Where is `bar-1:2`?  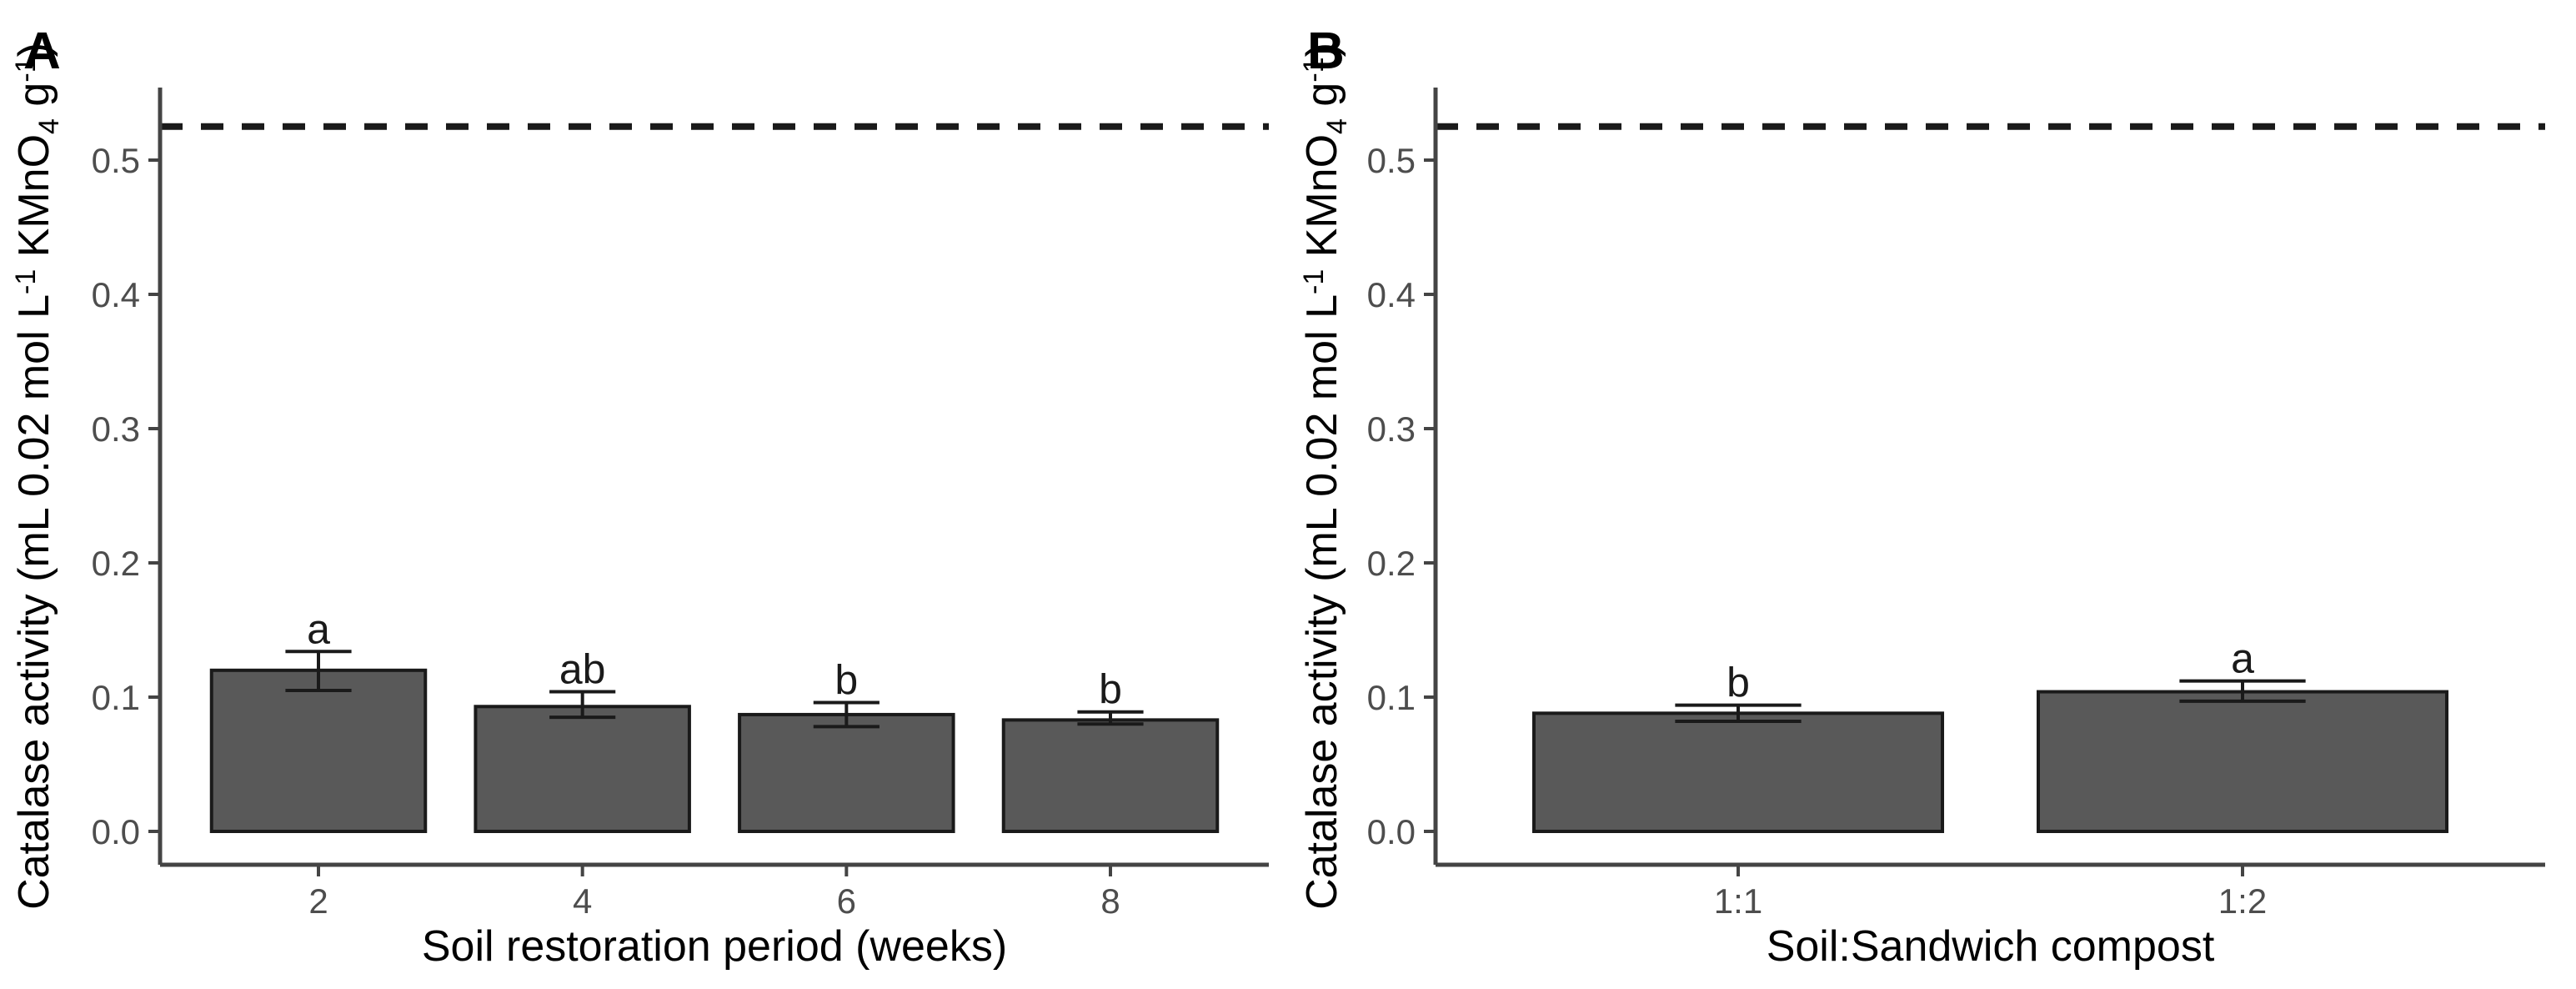 bar-1:2 is located at coordinates (2242, 762).